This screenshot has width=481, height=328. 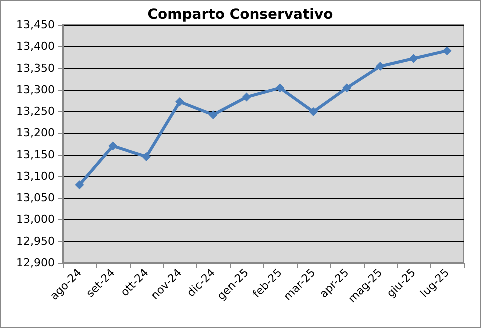 What do you see at coordinates (35, 198) in the screenshot?
I see `y-tick-label: 13,050` at bounding box center [35, 198].